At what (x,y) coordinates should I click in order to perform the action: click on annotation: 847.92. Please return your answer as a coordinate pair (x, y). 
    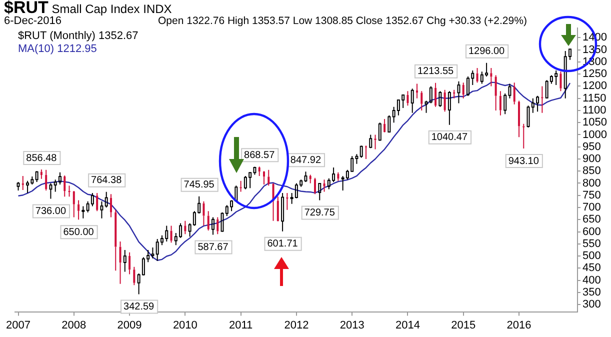
    Looking at the image, I should click on (306, 160).